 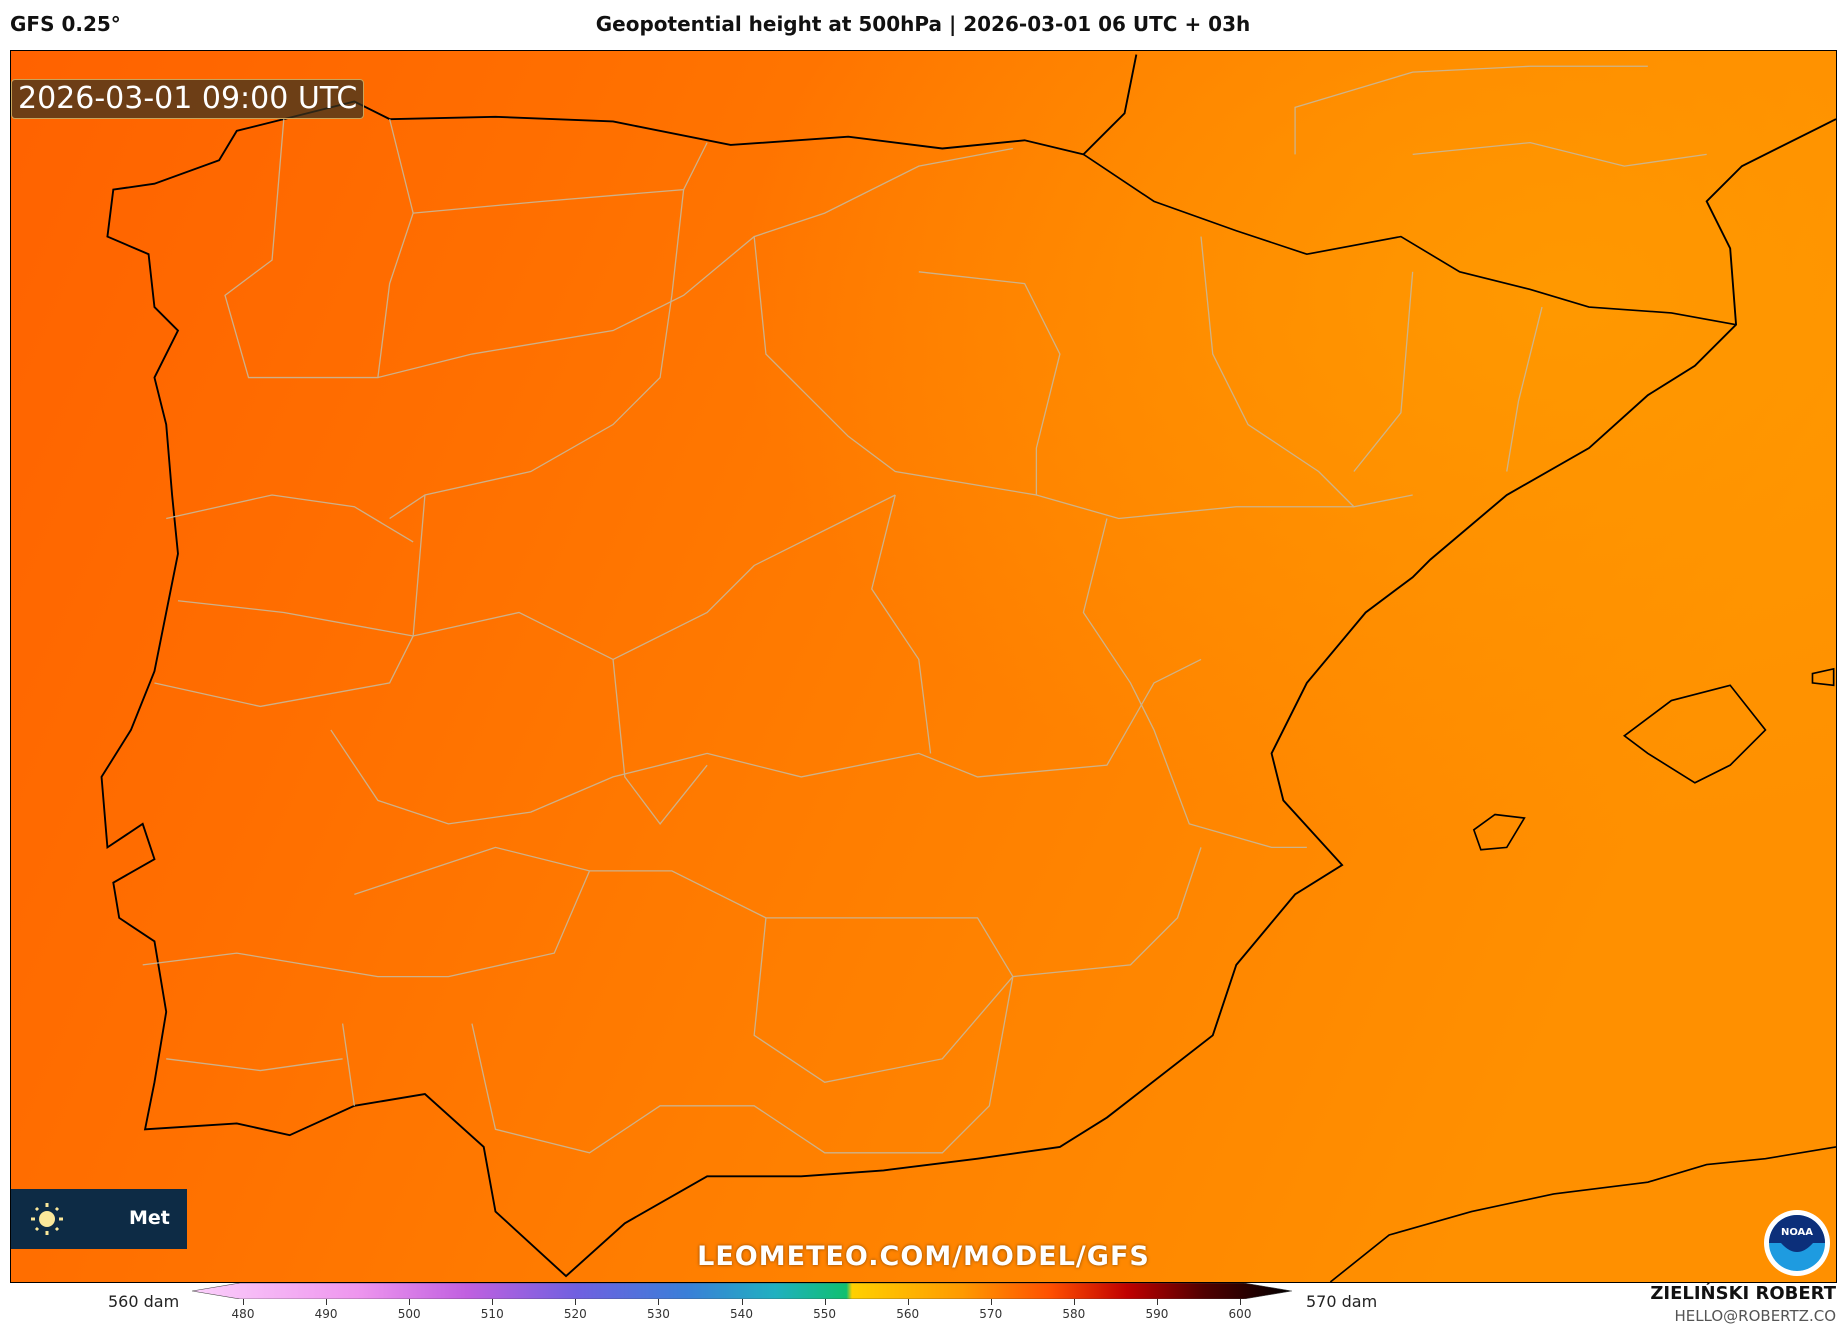 I want to click on colorbar-tick-label: 480, so click(x=243, y=1314).